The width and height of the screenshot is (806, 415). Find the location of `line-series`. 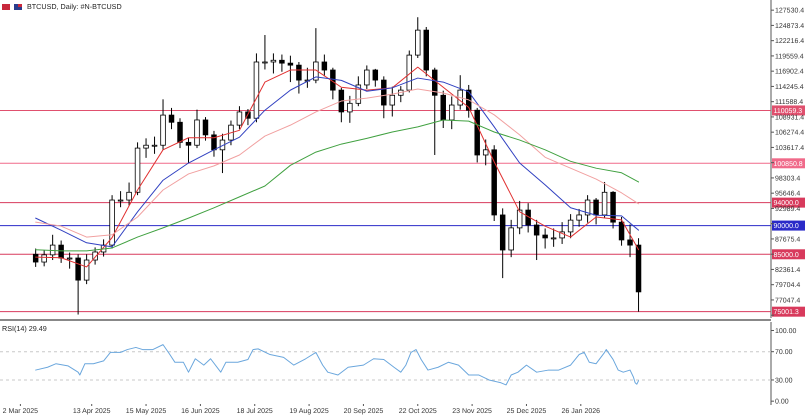

line-series is located at coordinates (337, 365).